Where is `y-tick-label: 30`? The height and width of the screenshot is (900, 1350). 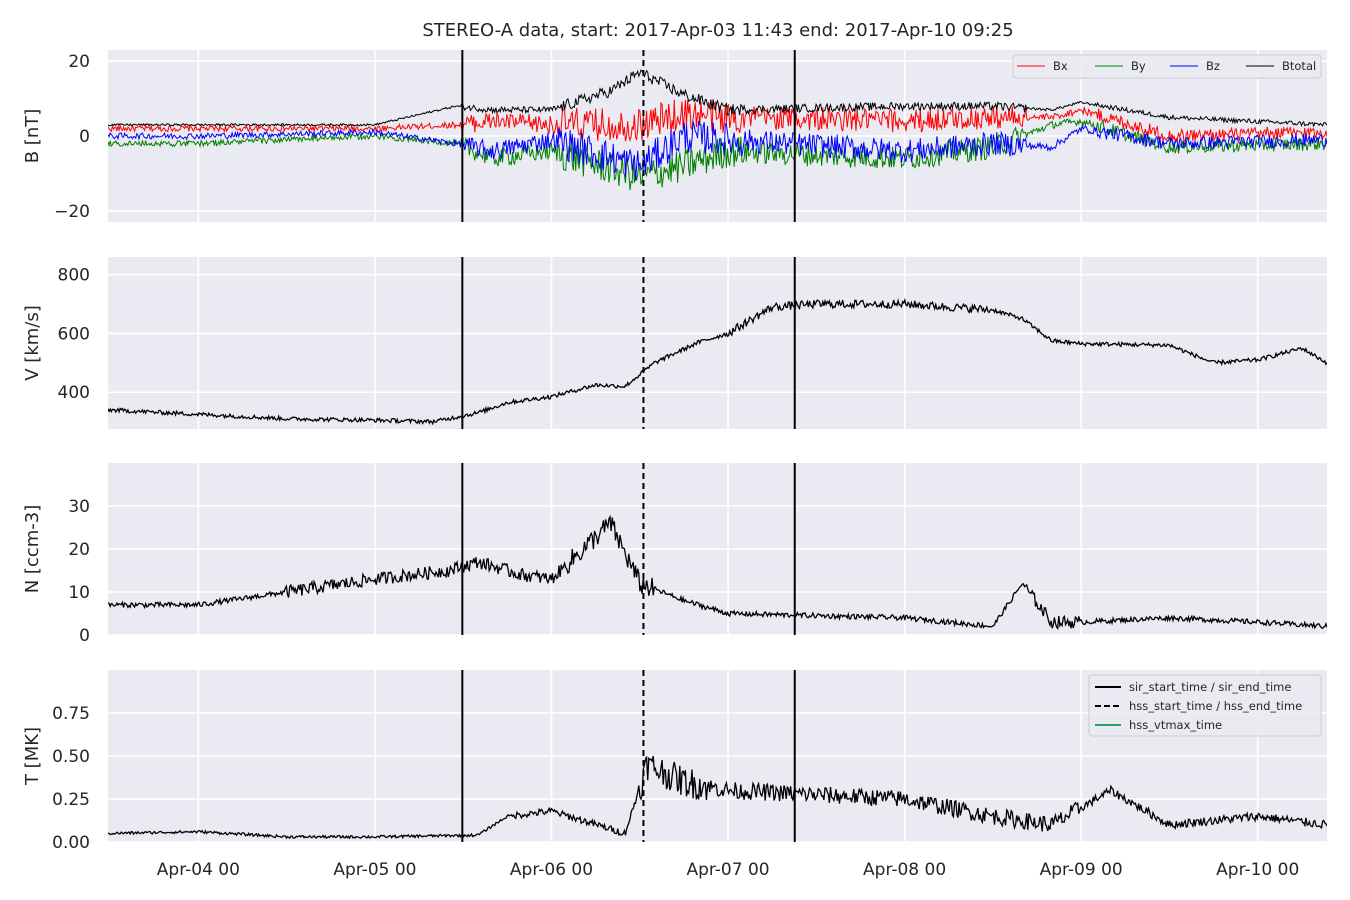 y-tick-label: 30 is located at coordinates (79, 507).